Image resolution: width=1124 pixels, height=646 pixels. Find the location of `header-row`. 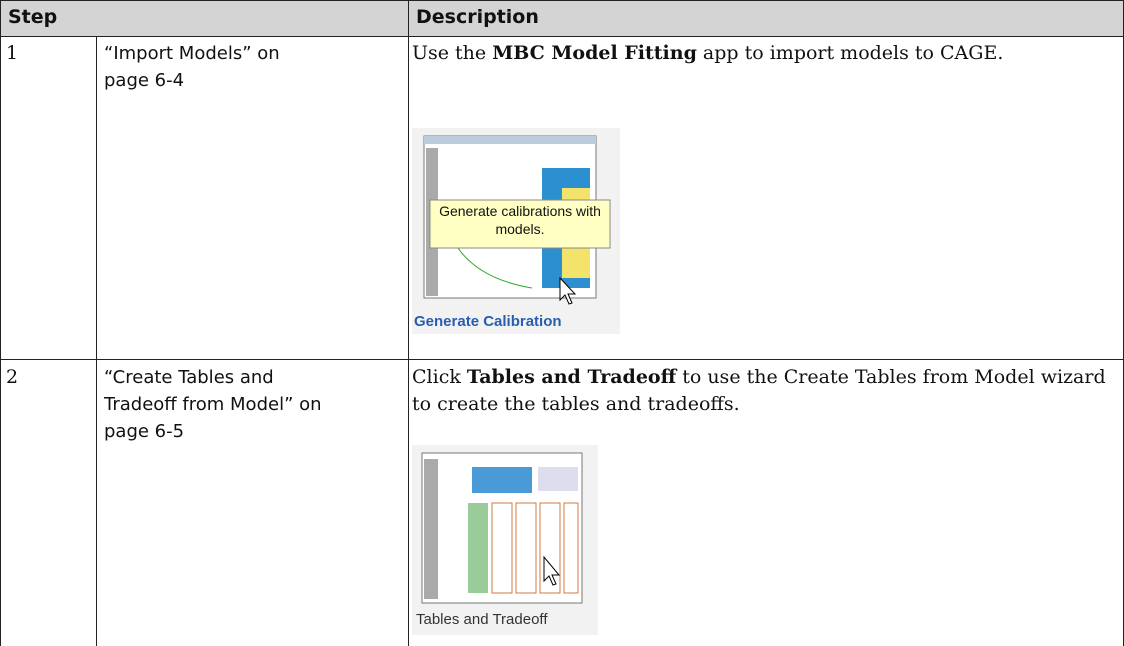

header-row is located at coordinates (562, 18).